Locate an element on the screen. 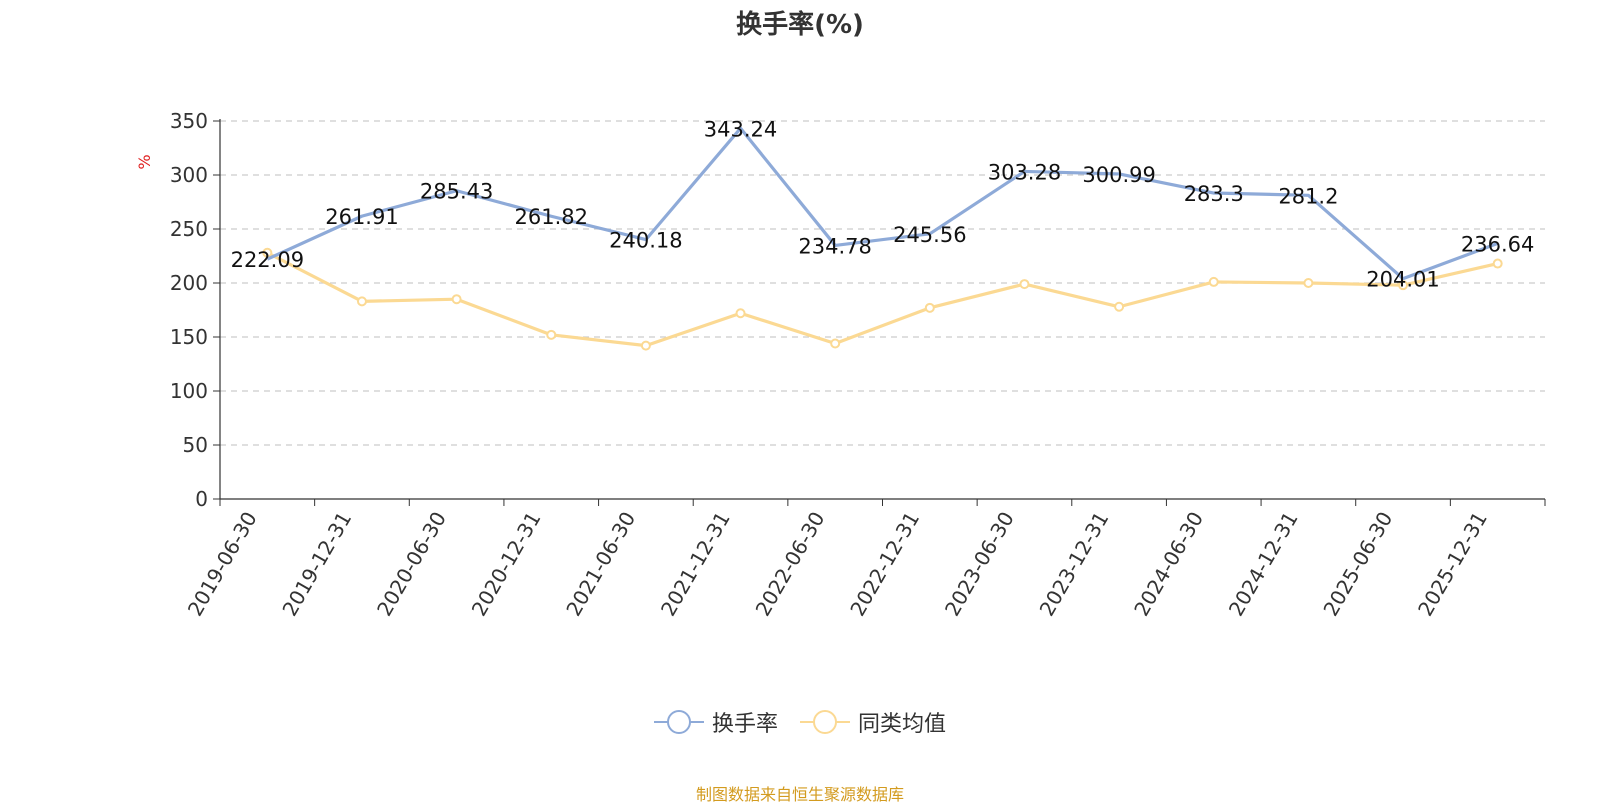  data-label: 343.24 is located at coordinates (740, 129).